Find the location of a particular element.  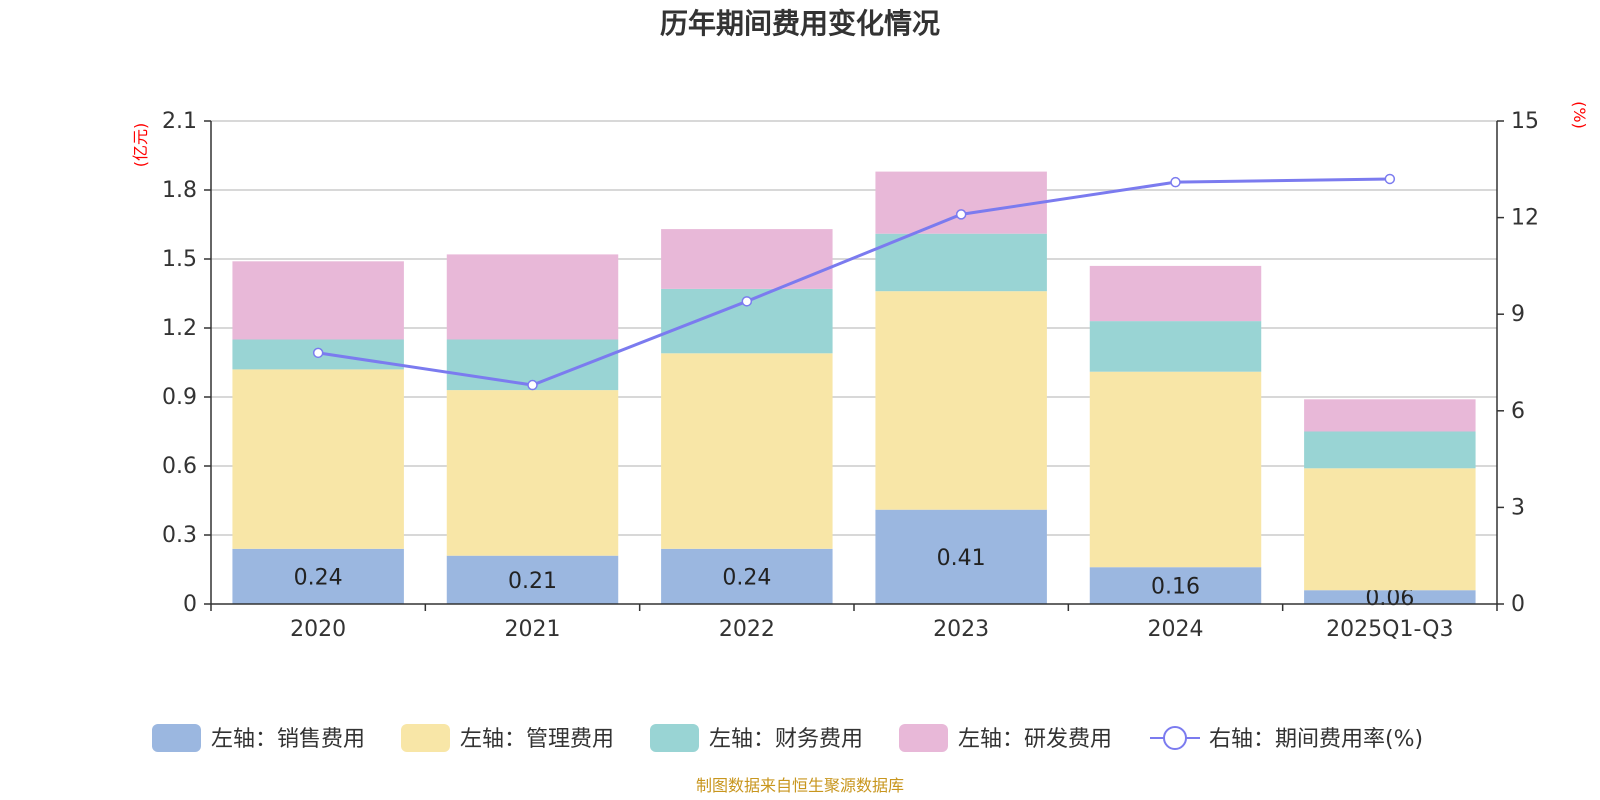

legend: 左轴：销售费用 左轴：管理费用 左轴：财务费用 左轴：研发费用 右轴：期间费用率(%) is located at coordinates (787, 738).